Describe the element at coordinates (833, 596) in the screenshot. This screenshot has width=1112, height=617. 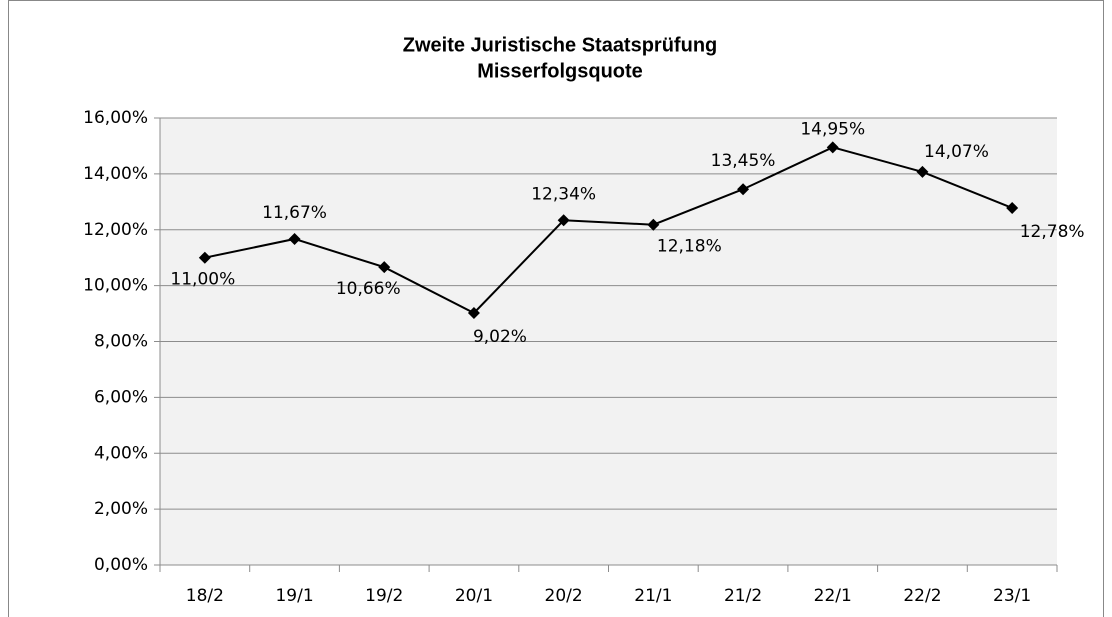
I see `x-tick-label: 22/1` at that location.